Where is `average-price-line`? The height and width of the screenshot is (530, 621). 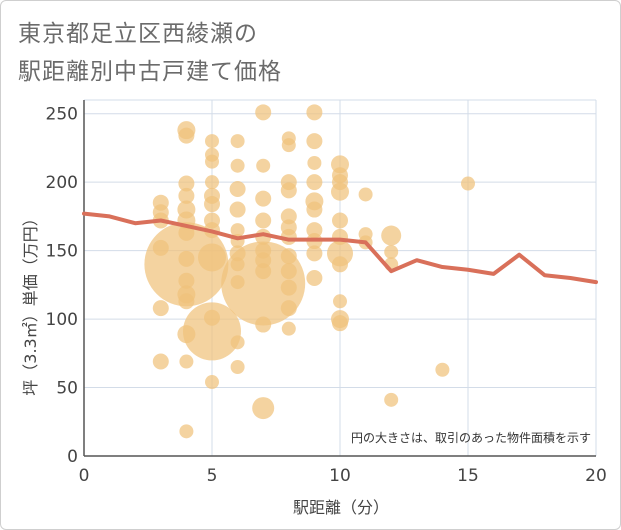 average-price-line is located at coordinates (340, 248).